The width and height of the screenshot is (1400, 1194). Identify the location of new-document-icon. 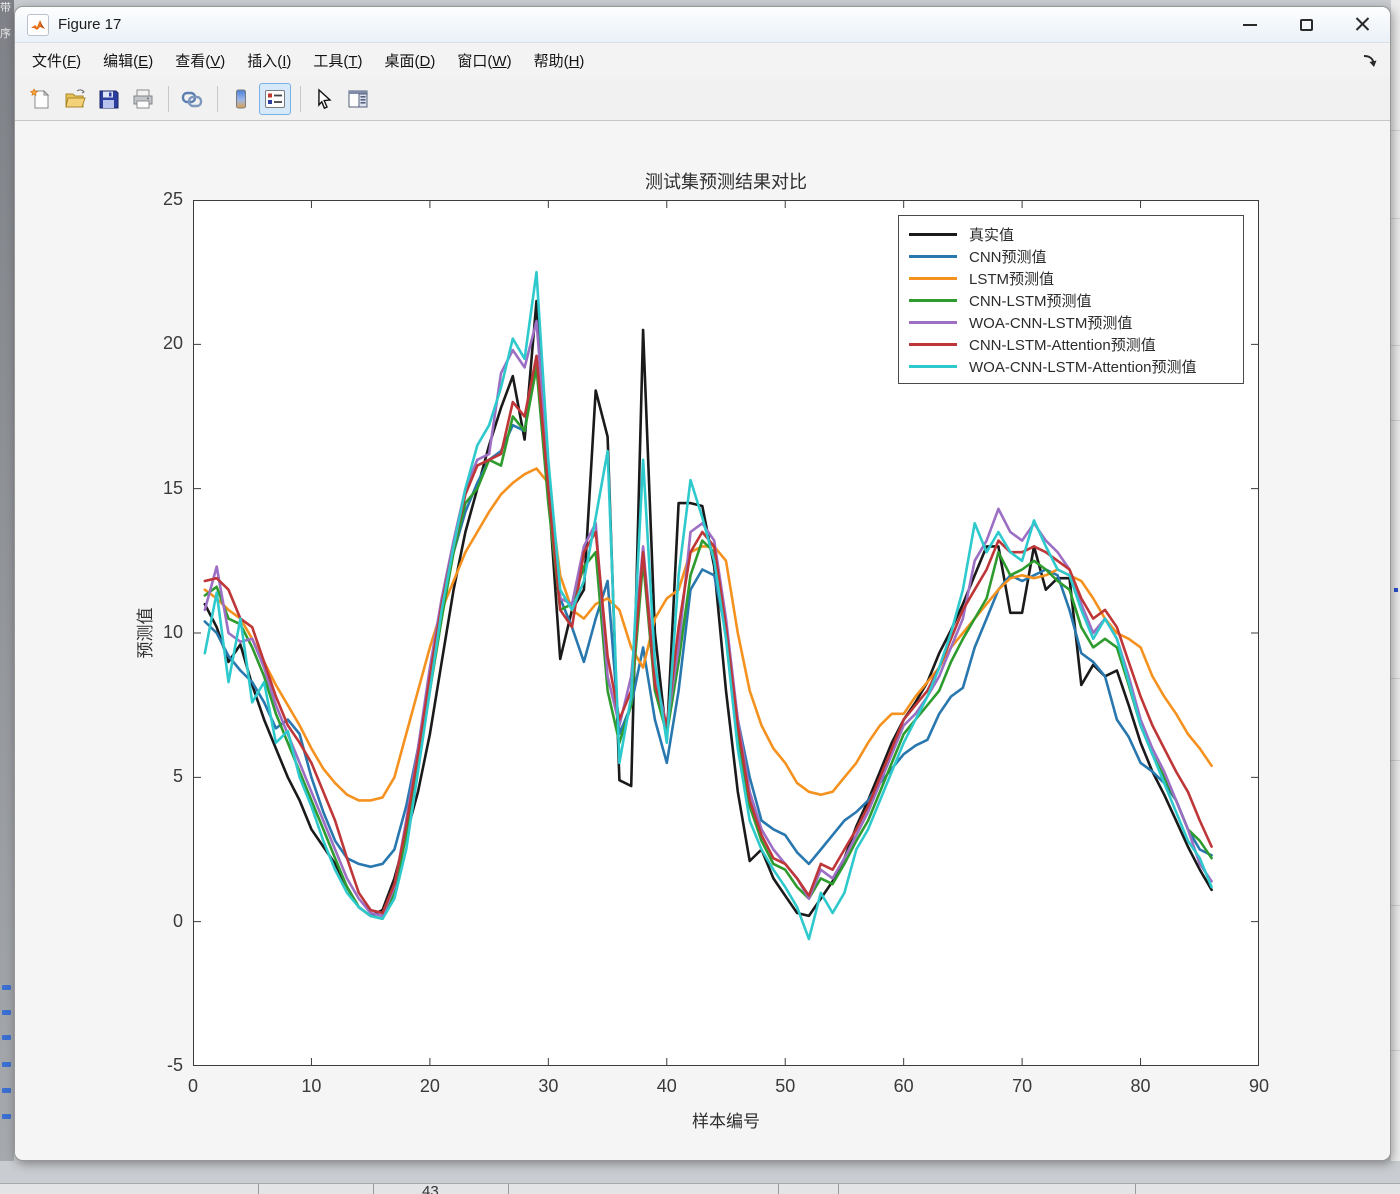
(39, 97).